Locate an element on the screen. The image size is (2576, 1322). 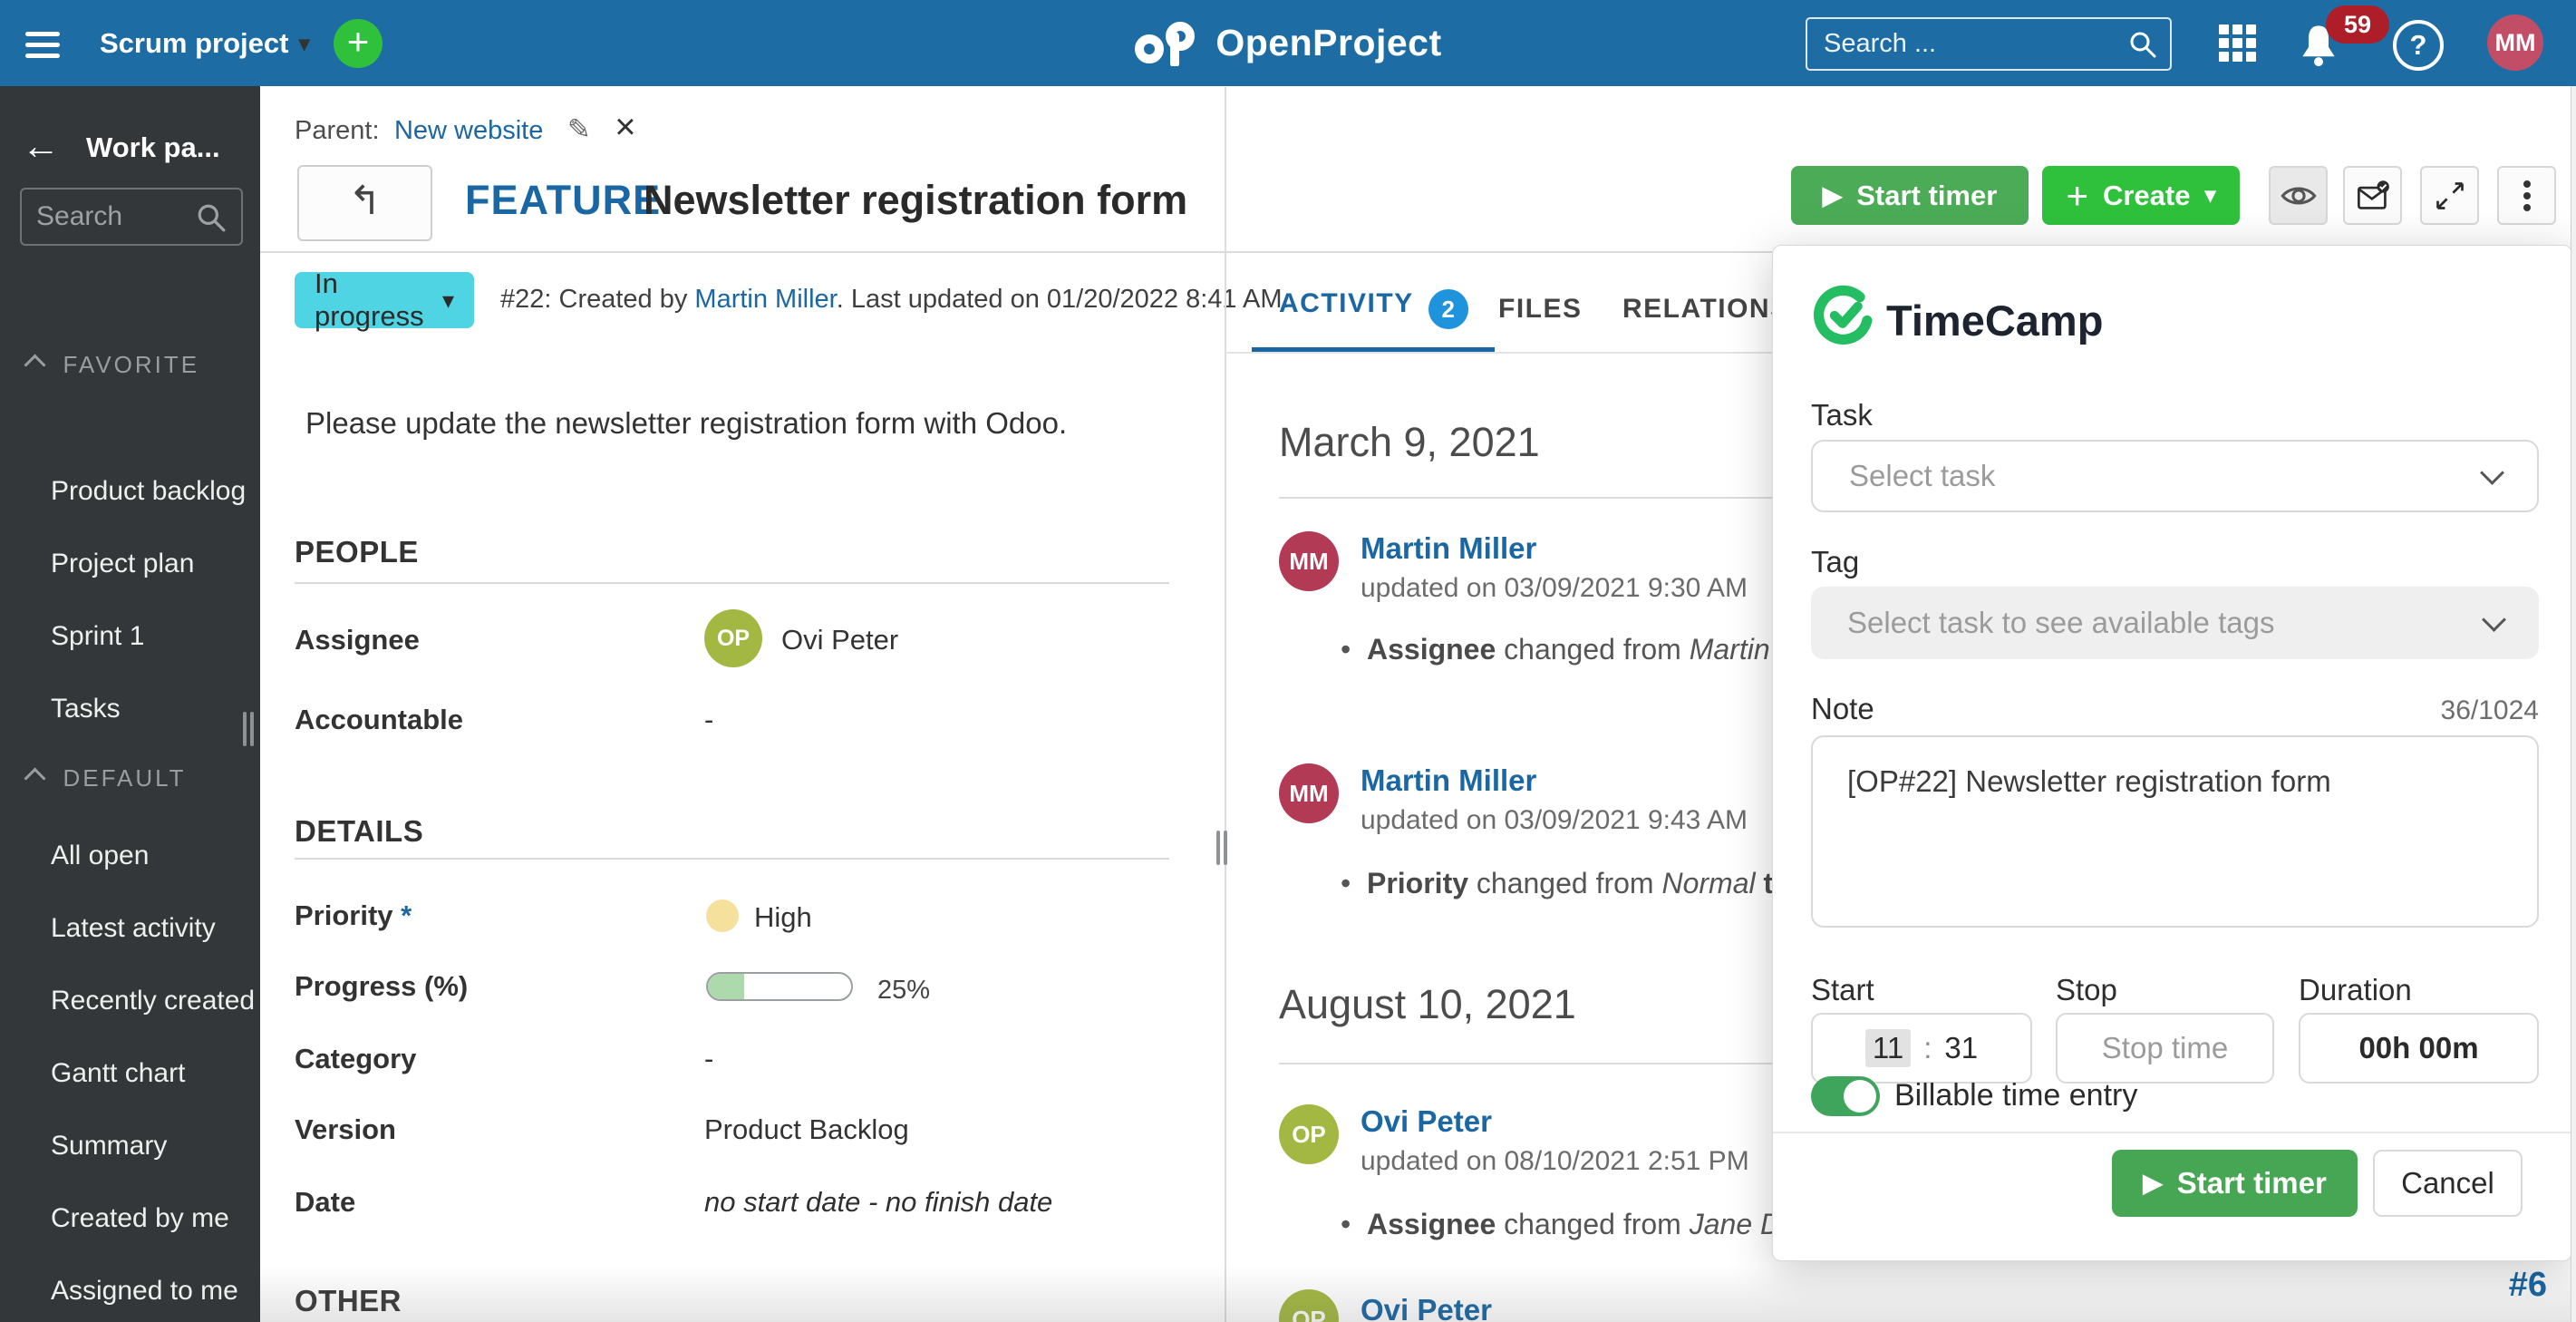
sidebar-item-summary: Summary is located at coordinates (109, 1146).